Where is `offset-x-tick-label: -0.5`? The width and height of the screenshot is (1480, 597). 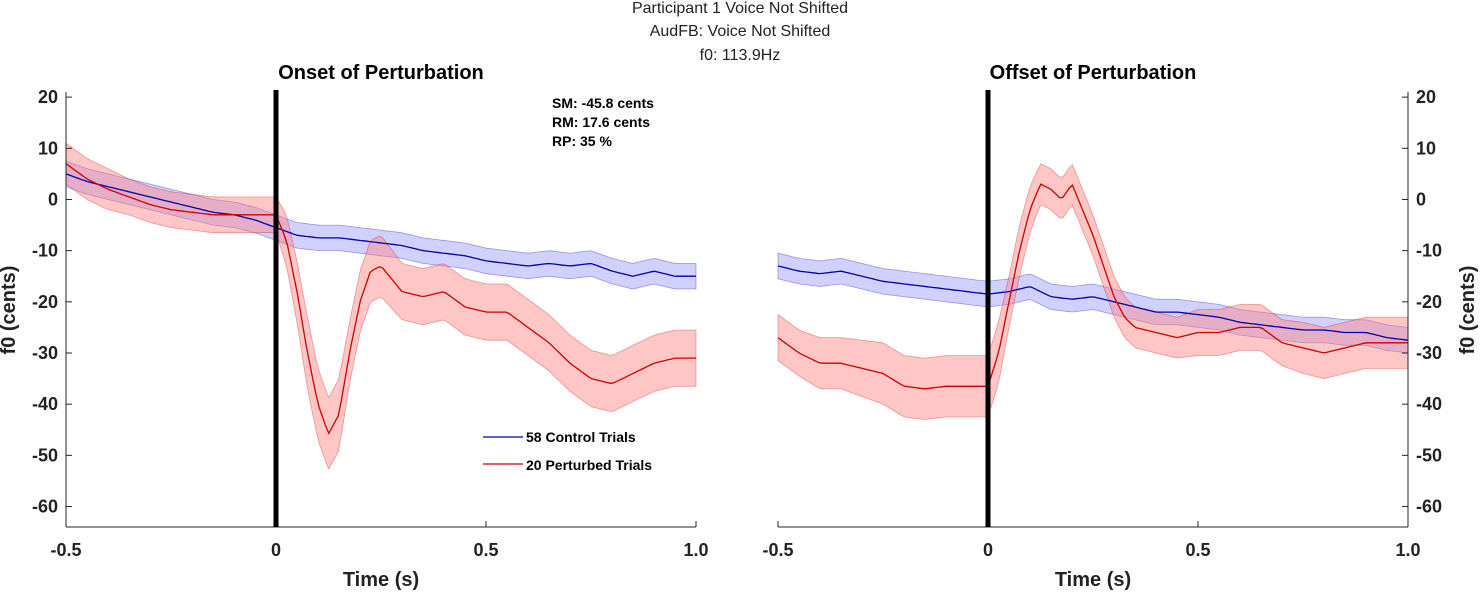 offset-x-tick-label: -0.5 is located at coordinates (777, 550).